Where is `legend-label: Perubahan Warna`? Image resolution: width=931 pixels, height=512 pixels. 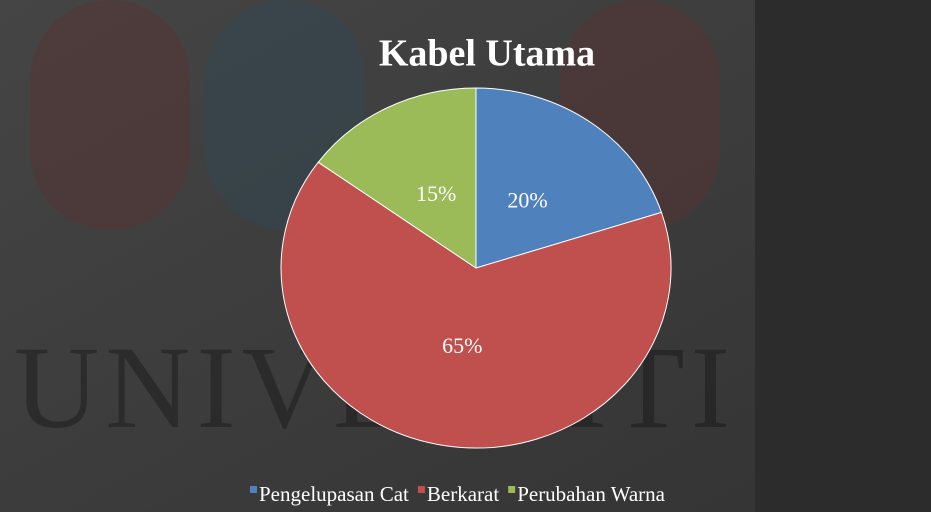
legend-label: Perubahan Warna is located at coordinates (591, 494).